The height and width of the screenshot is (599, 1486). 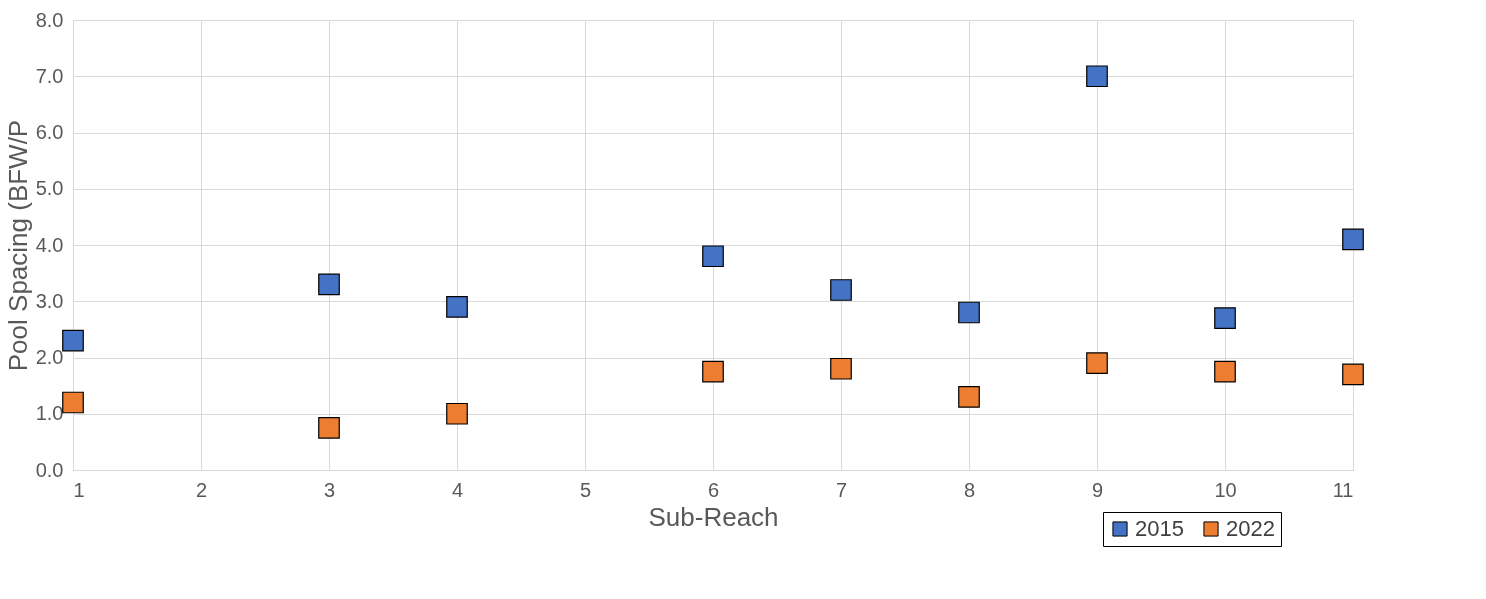 What do you see at coordinates (49, 132) in the screenshot?
I see `y-tick-label: 6.0` at bounding box center [49, 132].